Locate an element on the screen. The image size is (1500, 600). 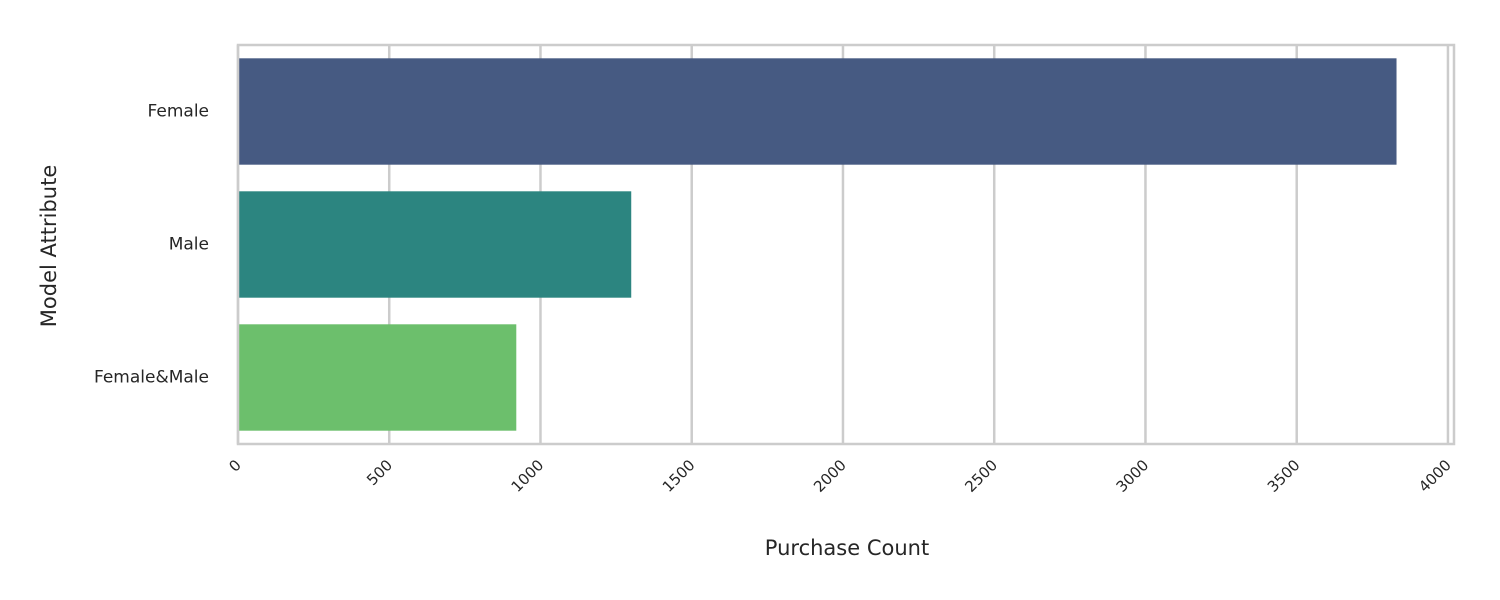
x-axis-title: Purchase Count is located at coordinates (847, 548).